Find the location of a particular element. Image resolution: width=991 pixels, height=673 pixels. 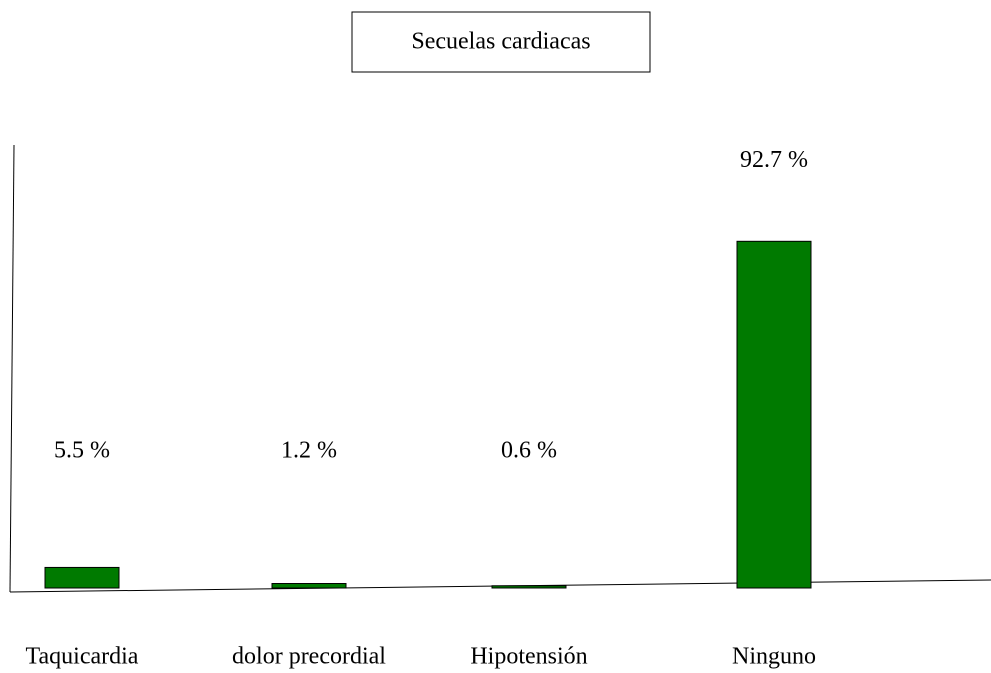

value-label: 92.7 % is located at coordinates (774, 160).